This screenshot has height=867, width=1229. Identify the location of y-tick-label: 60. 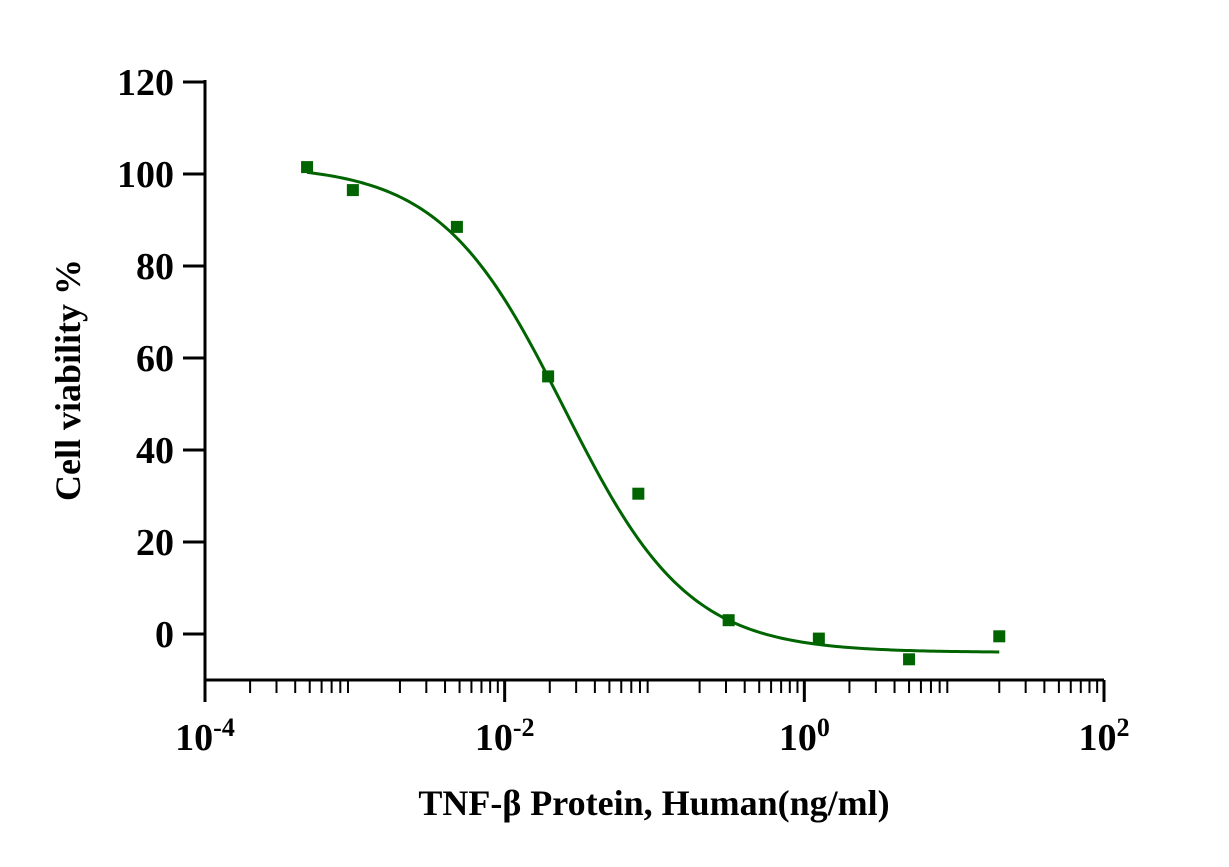
(155, 359).